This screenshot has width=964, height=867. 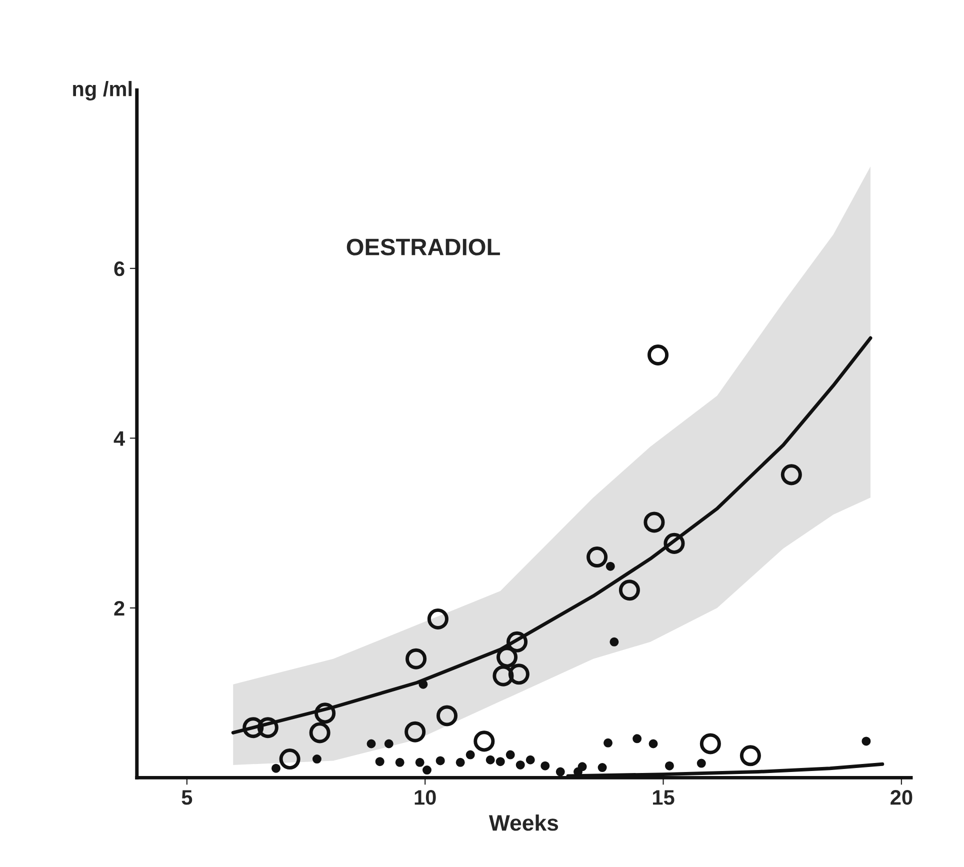 I want to click on y-axis-title: ng /ml, so click(x=102, y=90).